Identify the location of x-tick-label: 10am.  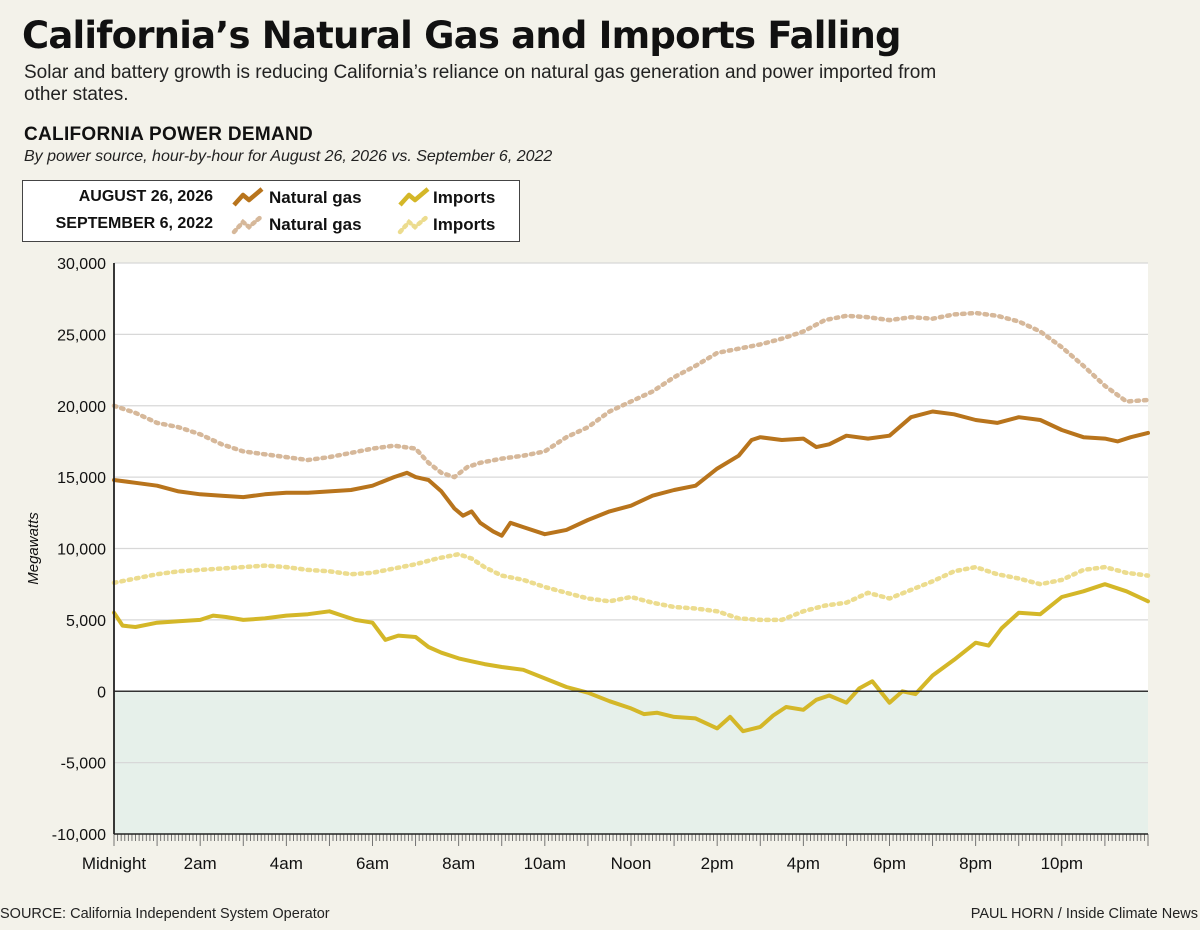
(545, 863).